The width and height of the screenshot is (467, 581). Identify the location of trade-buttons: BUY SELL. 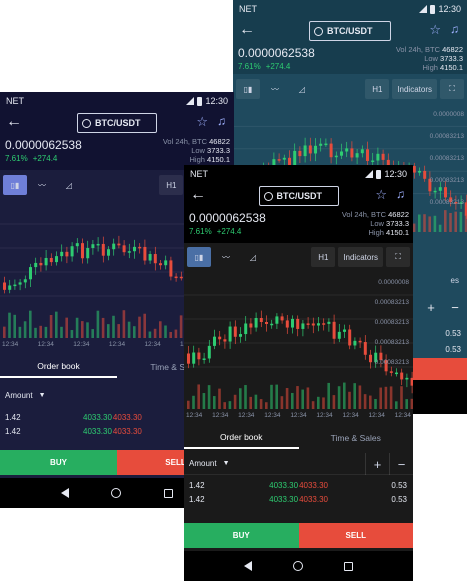
(298, 535).